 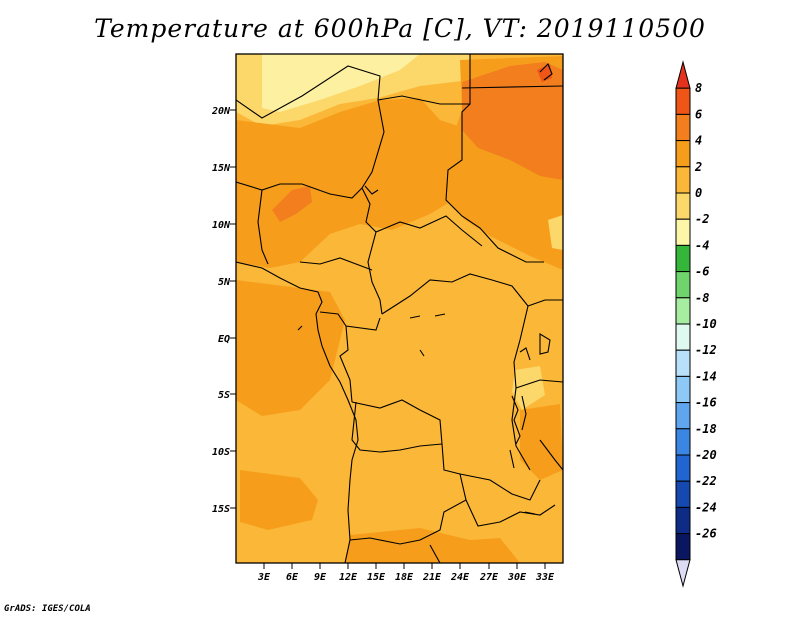 What do you see at coordinates (683, 74) in the screenshot?
I see `colorbar-arrow-top` at bounding box center [683, 74].